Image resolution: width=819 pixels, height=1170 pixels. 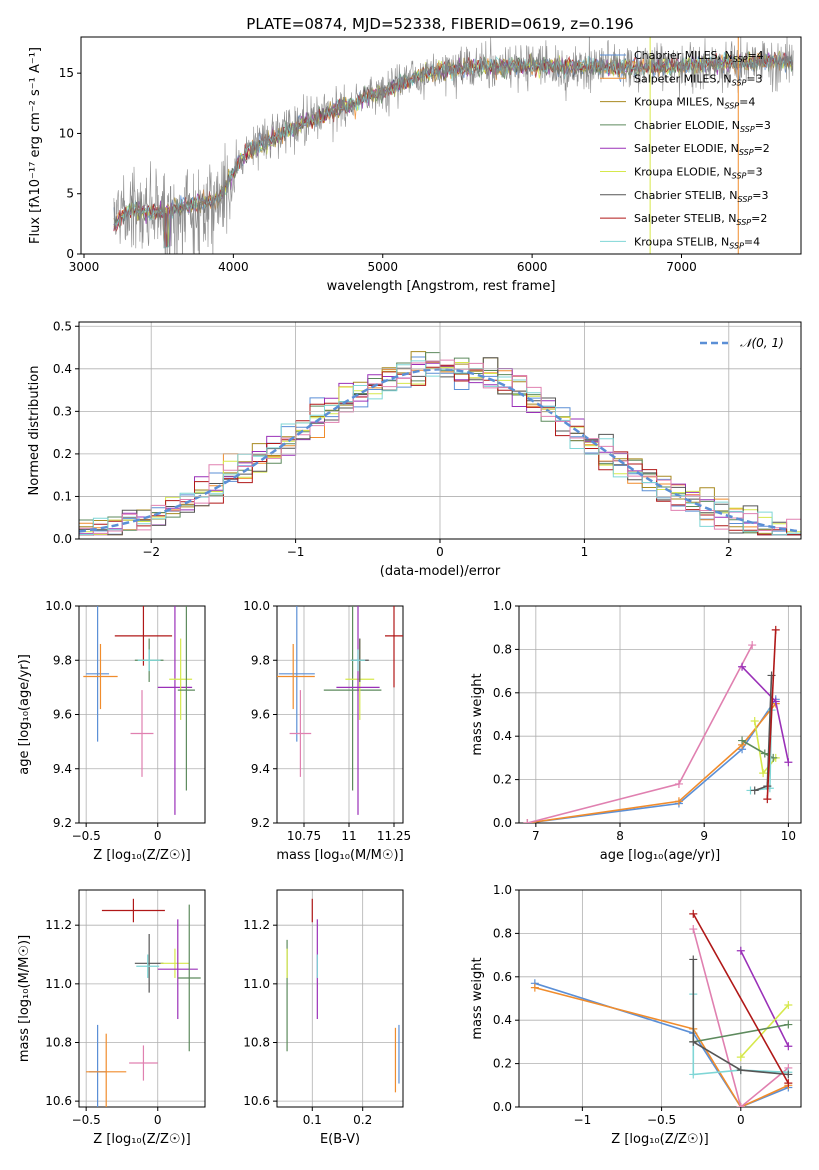 I want to click on x-axis-label: Z [log₁₀(Z/Z☉)], so click(x=659, y=1139).